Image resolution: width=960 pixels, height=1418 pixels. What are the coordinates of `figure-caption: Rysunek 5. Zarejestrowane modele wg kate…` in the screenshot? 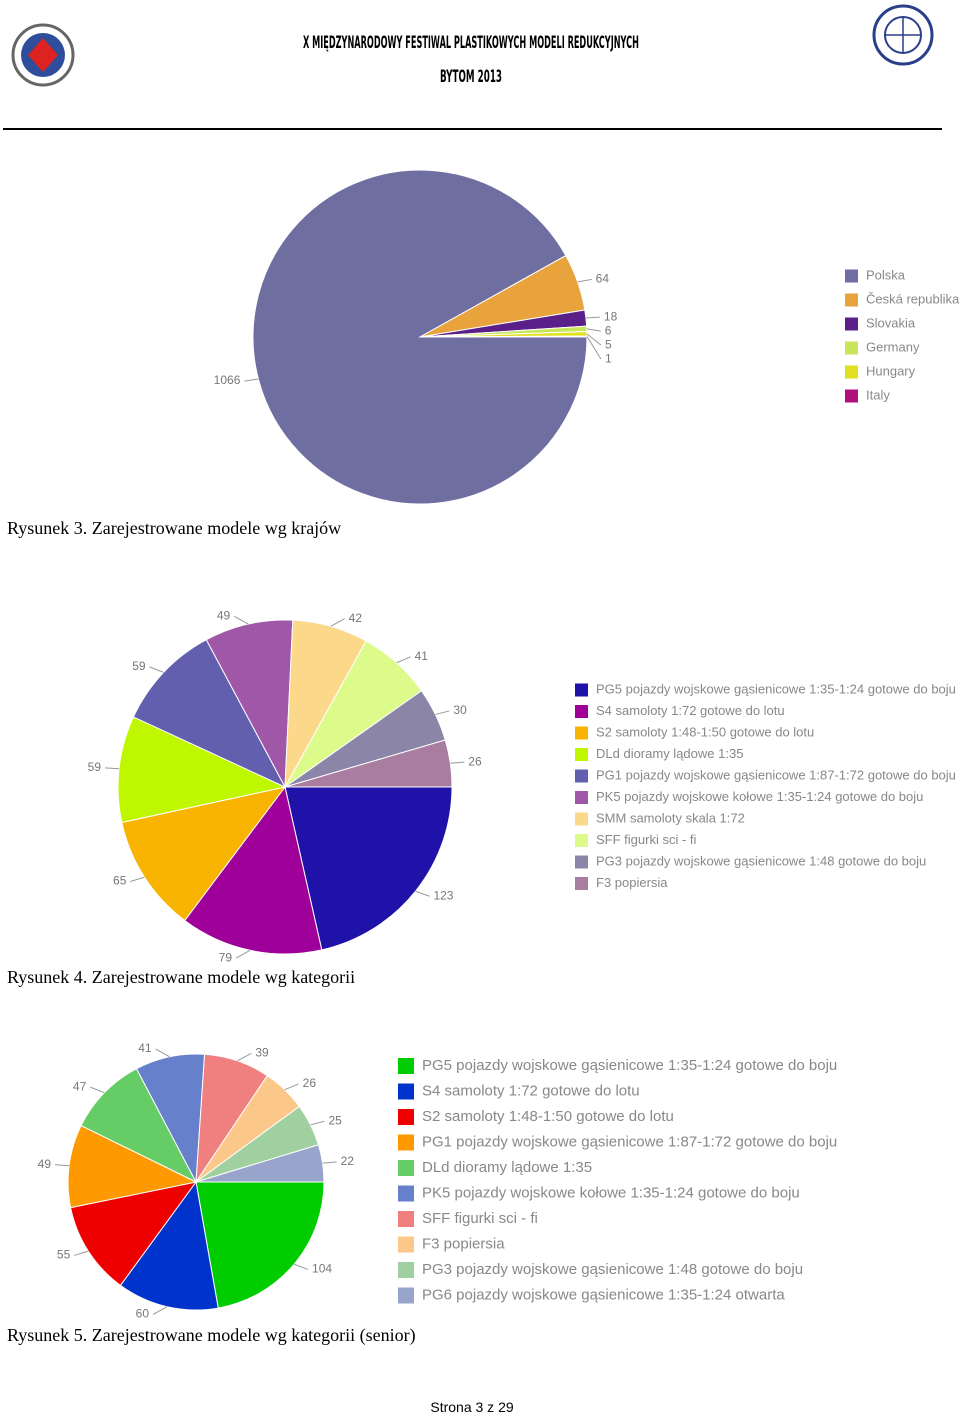 It's located at (211, 1335).